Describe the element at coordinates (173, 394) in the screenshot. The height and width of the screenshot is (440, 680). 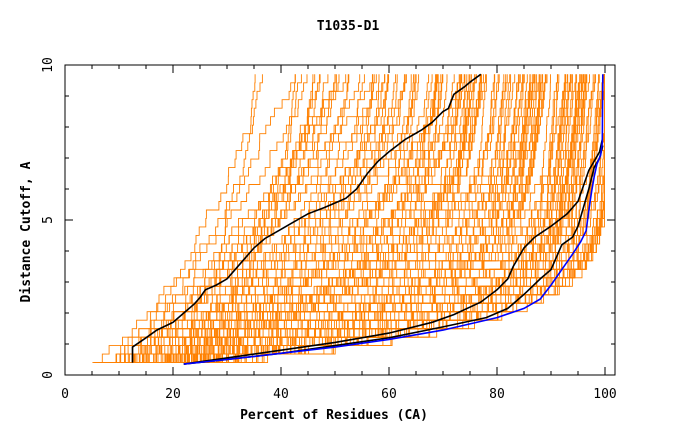
I see `x-tick-label: 20` at that location.